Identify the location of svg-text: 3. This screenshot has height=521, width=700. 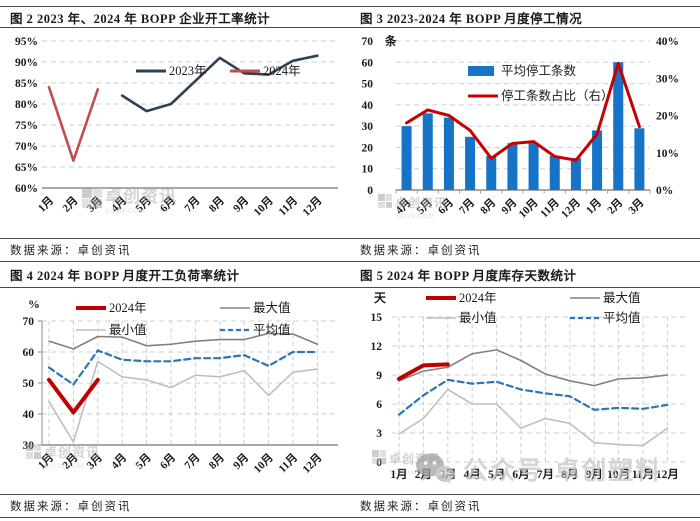
(379, 434).